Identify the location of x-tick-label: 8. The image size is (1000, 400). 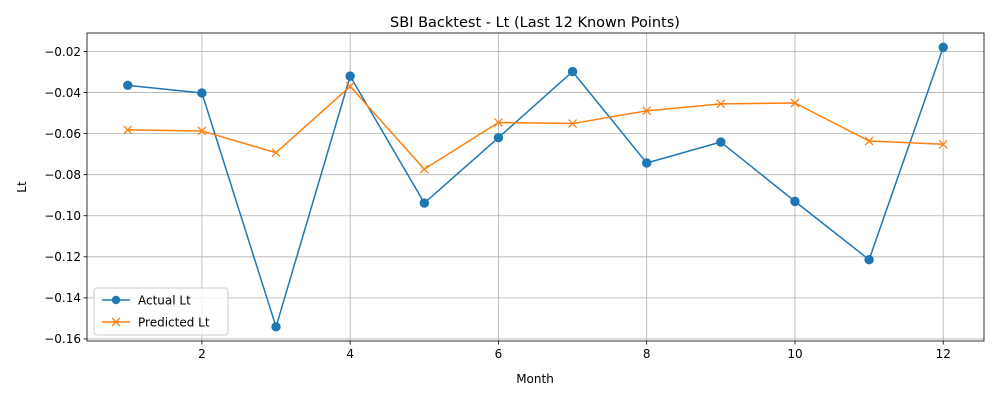
(647, 354).